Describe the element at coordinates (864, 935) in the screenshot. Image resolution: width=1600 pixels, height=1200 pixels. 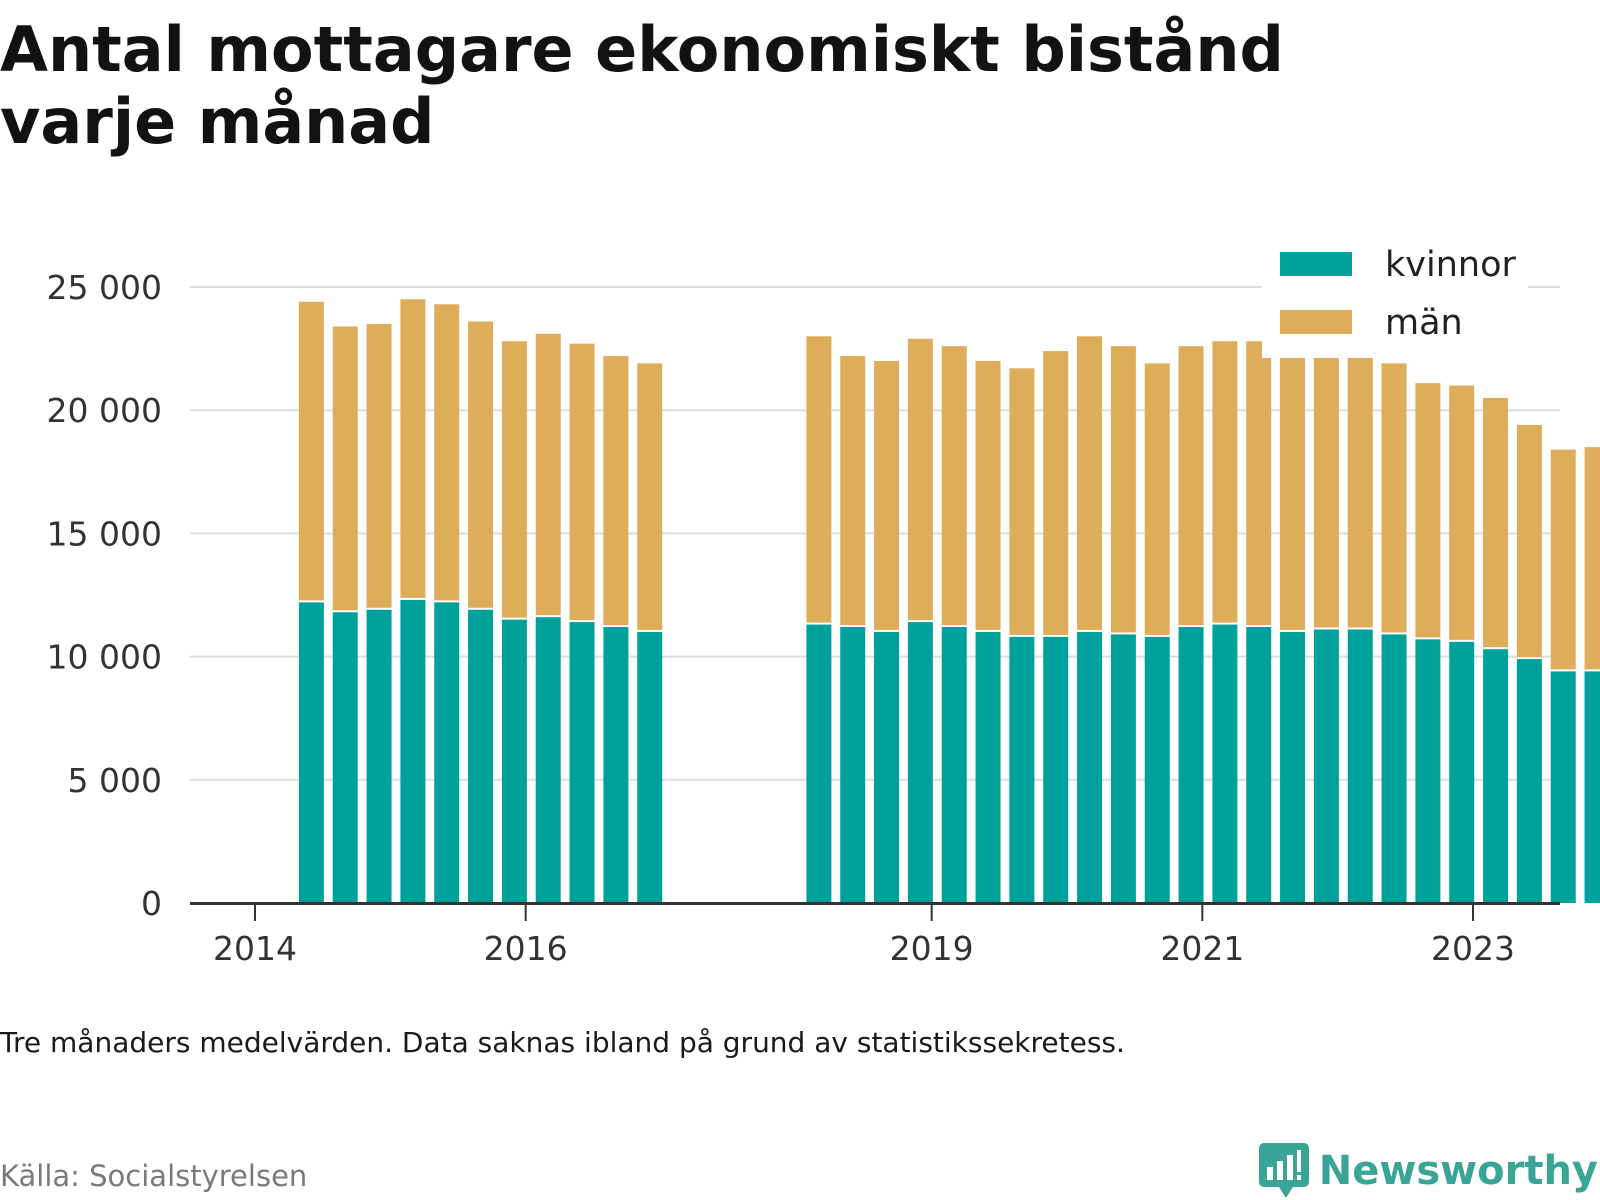
I see `x-axis-ticks: 2014 2016 2019 2021 2023` at that location.